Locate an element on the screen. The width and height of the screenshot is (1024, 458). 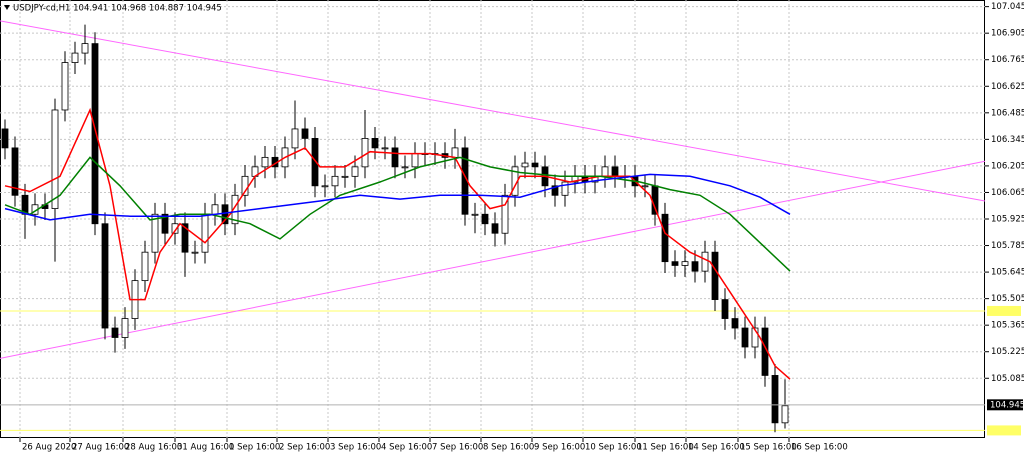
x-tick-label: 8 Sep 16:00 is located at coordinates (508, 448).